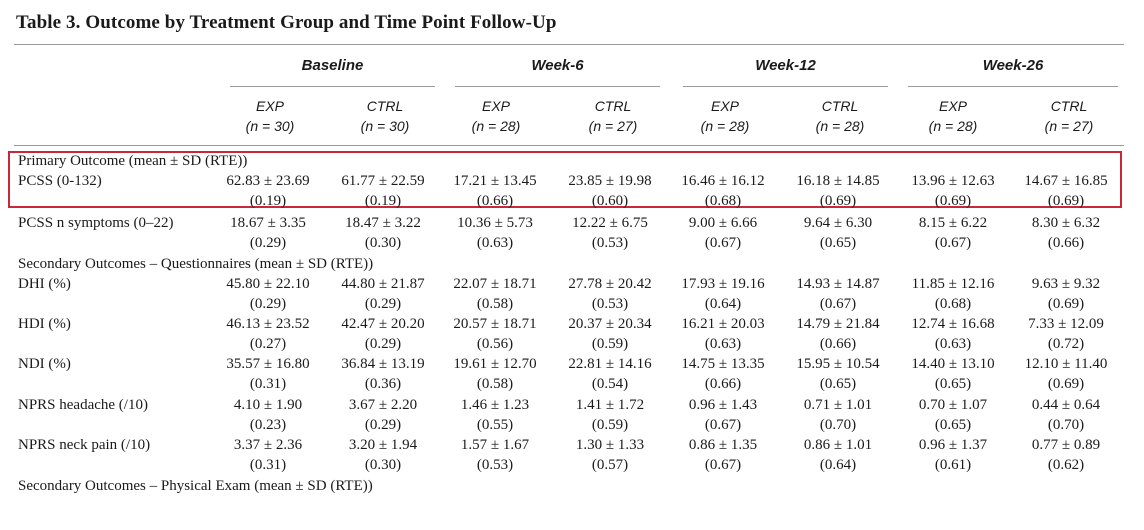 This screenshot has height=530, width=1144. Describe the element at coordinates (44, 364) in the screenshot. I see `row-label: NDI (%)` at that location.